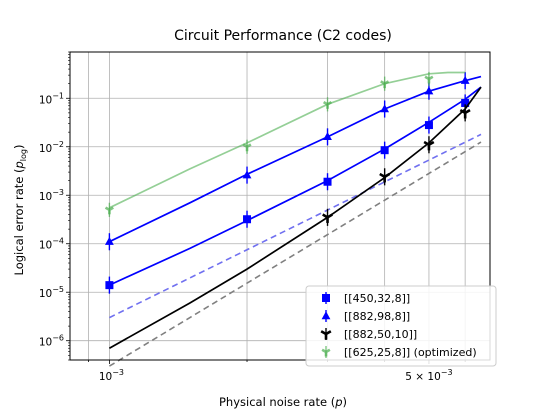 The image size is (556, 417). Describe the element at coordinates (20, 210) in the screenshot. I see `y-axis-title: Logical error rate (plog)` at that location.